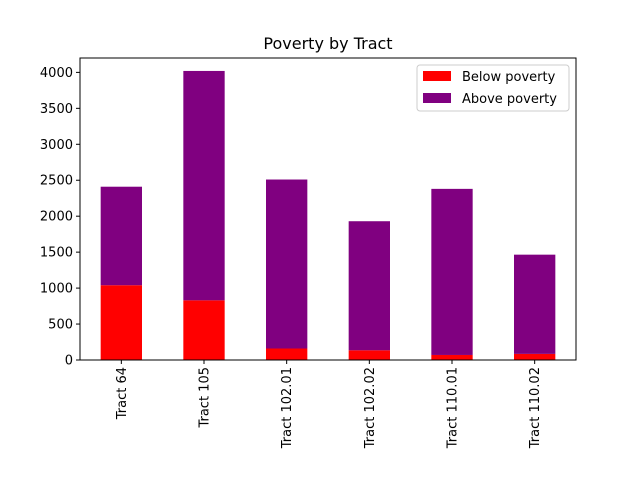  I want to click on y-tick-label: 1500, so click(56, 253).